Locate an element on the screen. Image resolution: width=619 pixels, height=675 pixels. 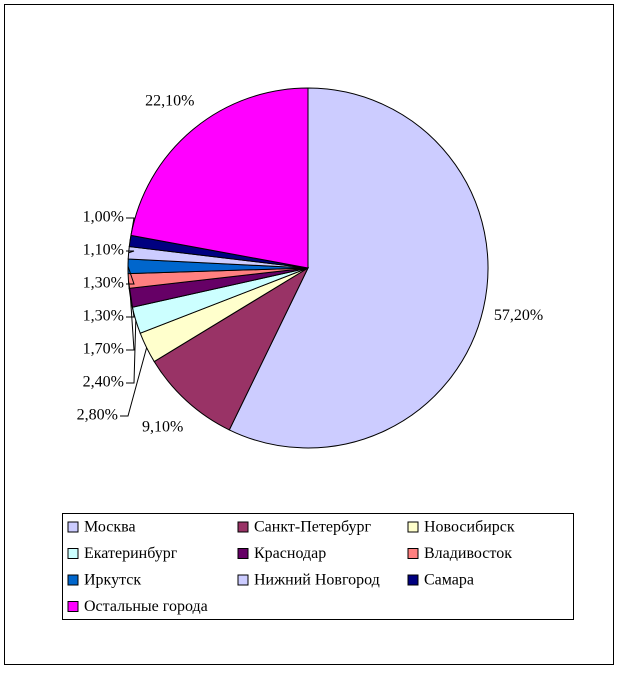
legend-label: Новосибирск is located at coordinates (469, 527).